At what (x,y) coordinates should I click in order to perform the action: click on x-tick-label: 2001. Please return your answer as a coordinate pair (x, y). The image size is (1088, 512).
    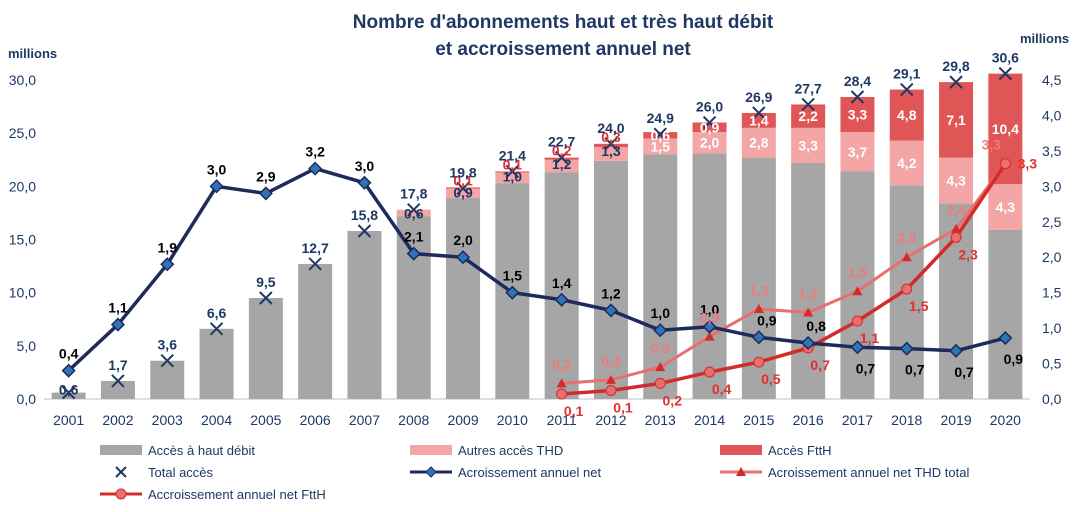
    Looking at the image, I should click on (68, 420).